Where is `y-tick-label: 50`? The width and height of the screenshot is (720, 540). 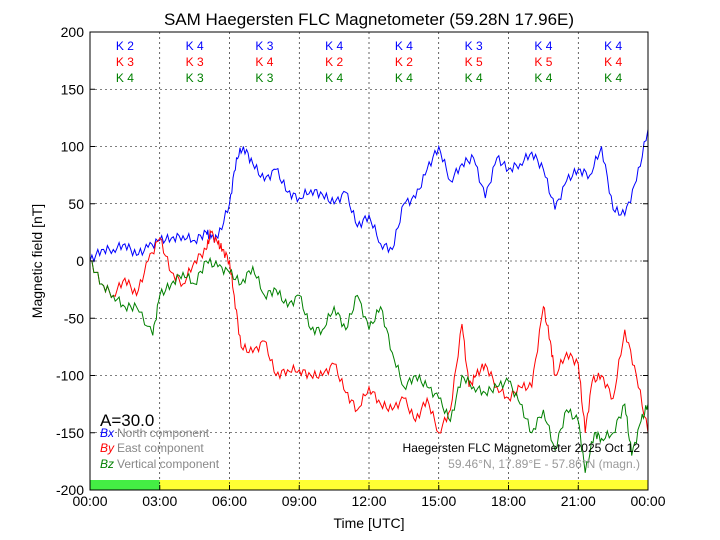 y-tick-label: 50 is located at coordinates (76, 204).